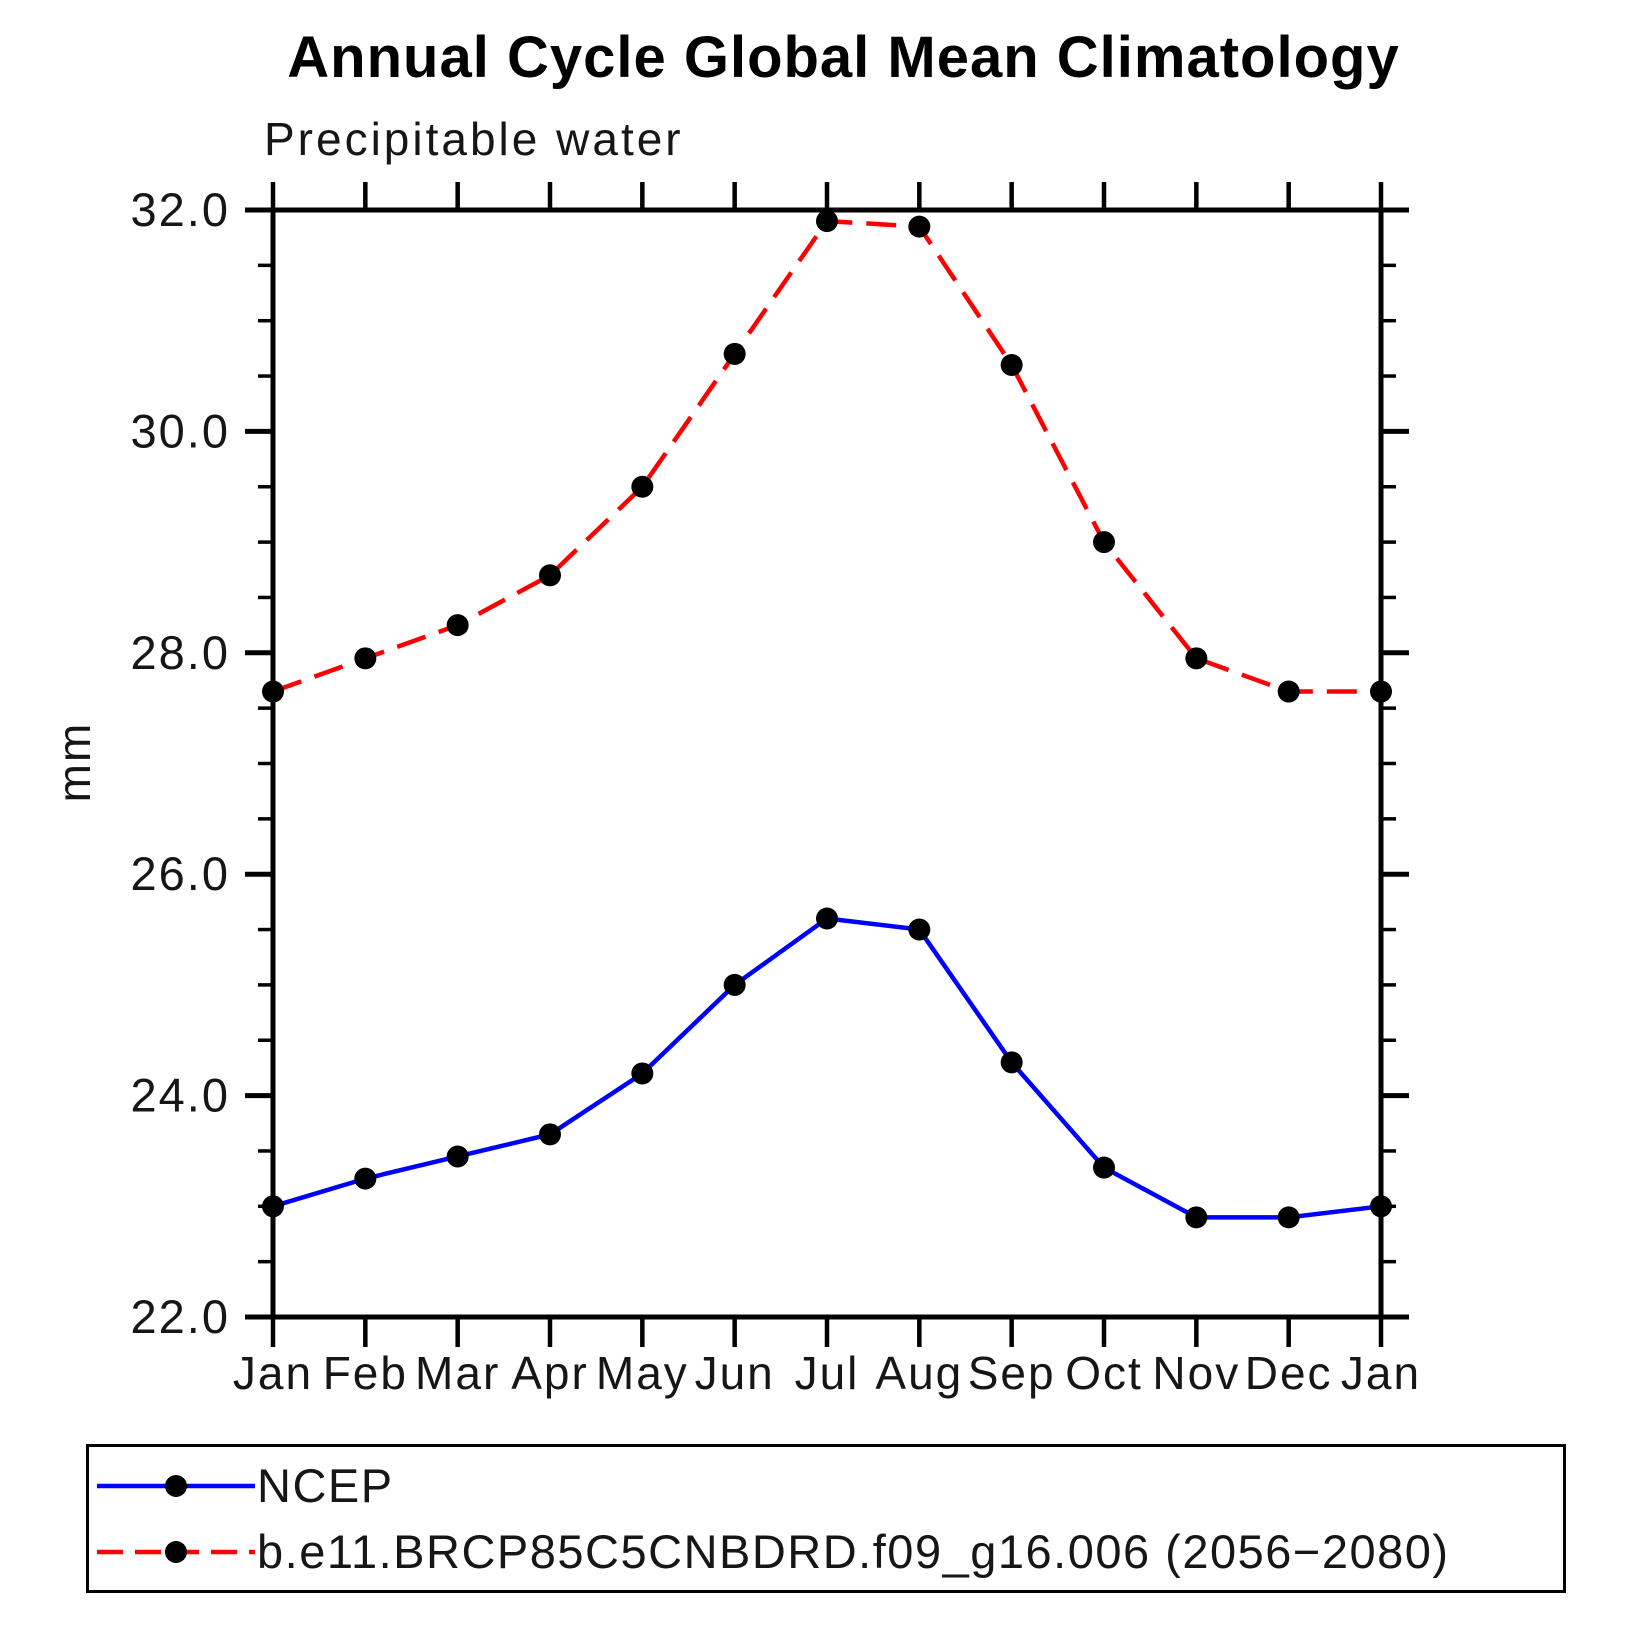  What do you see at coordinates (827, 1068) in the screenshot?
I see `series-line-ncep` at bounding box center [827, 1068].